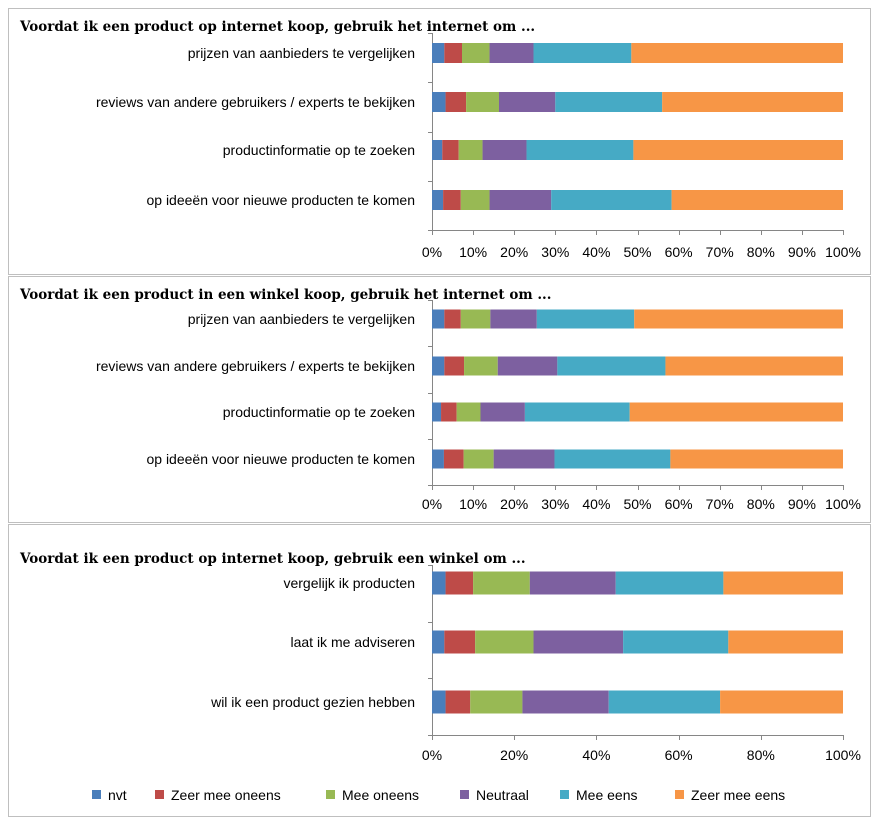 This screenshot has width=872, height=818. Describe the element at coordinates (352, 642) in the screenshot. I see `category-label: laat ik me adviseren` at that location.